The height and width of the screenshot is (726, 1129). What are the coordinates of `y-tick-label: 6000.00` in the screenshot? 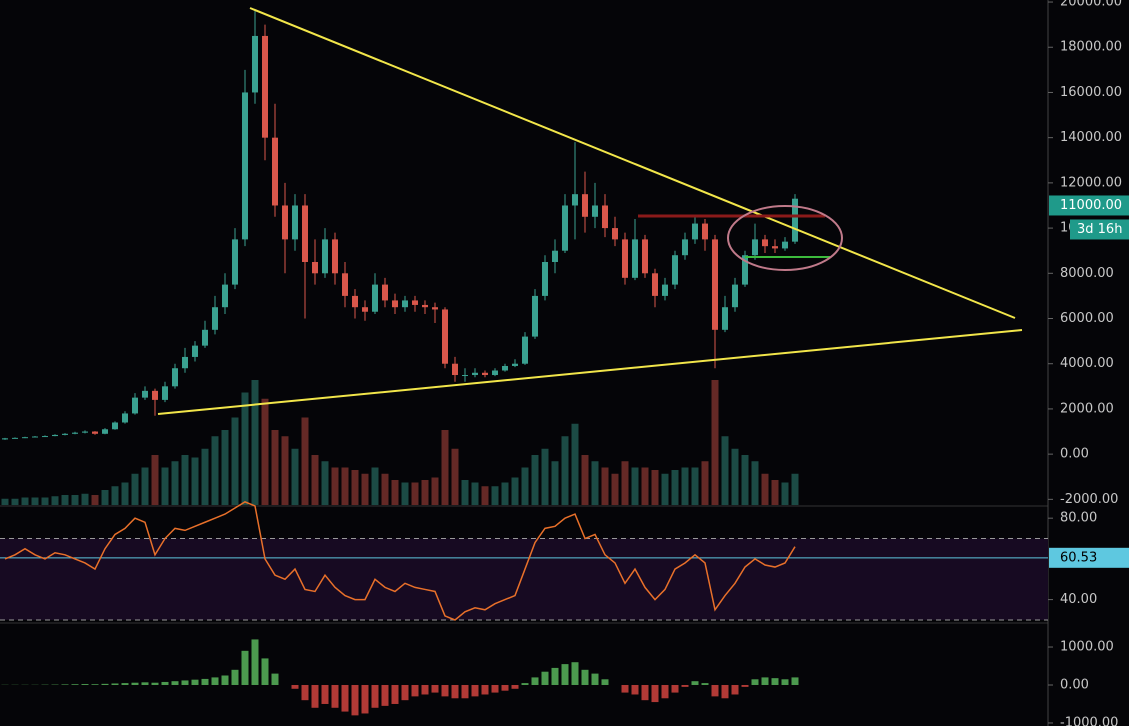 It's located at (1087, 318).